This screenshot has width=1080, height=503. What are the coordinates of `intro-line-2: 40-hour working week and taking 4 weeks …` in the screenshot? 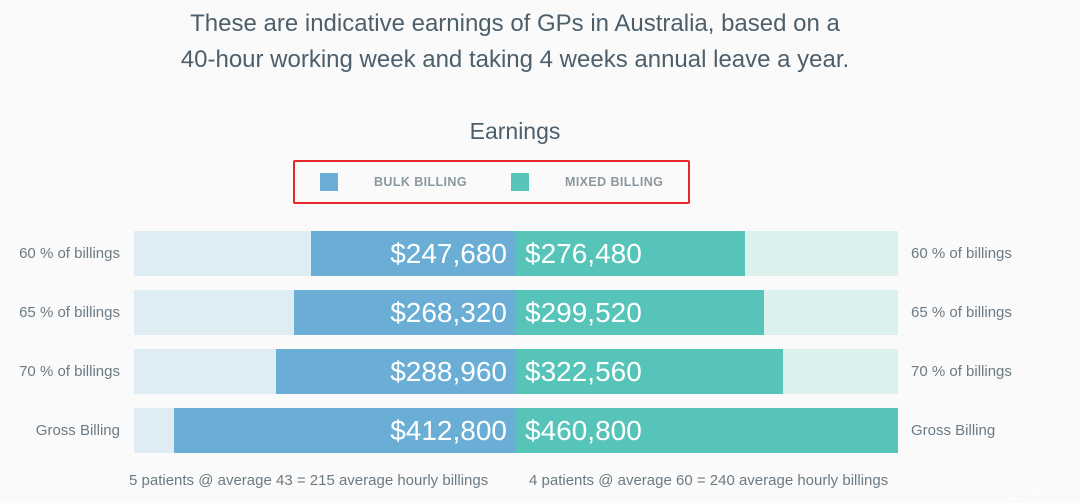 It's located at (515, 59).